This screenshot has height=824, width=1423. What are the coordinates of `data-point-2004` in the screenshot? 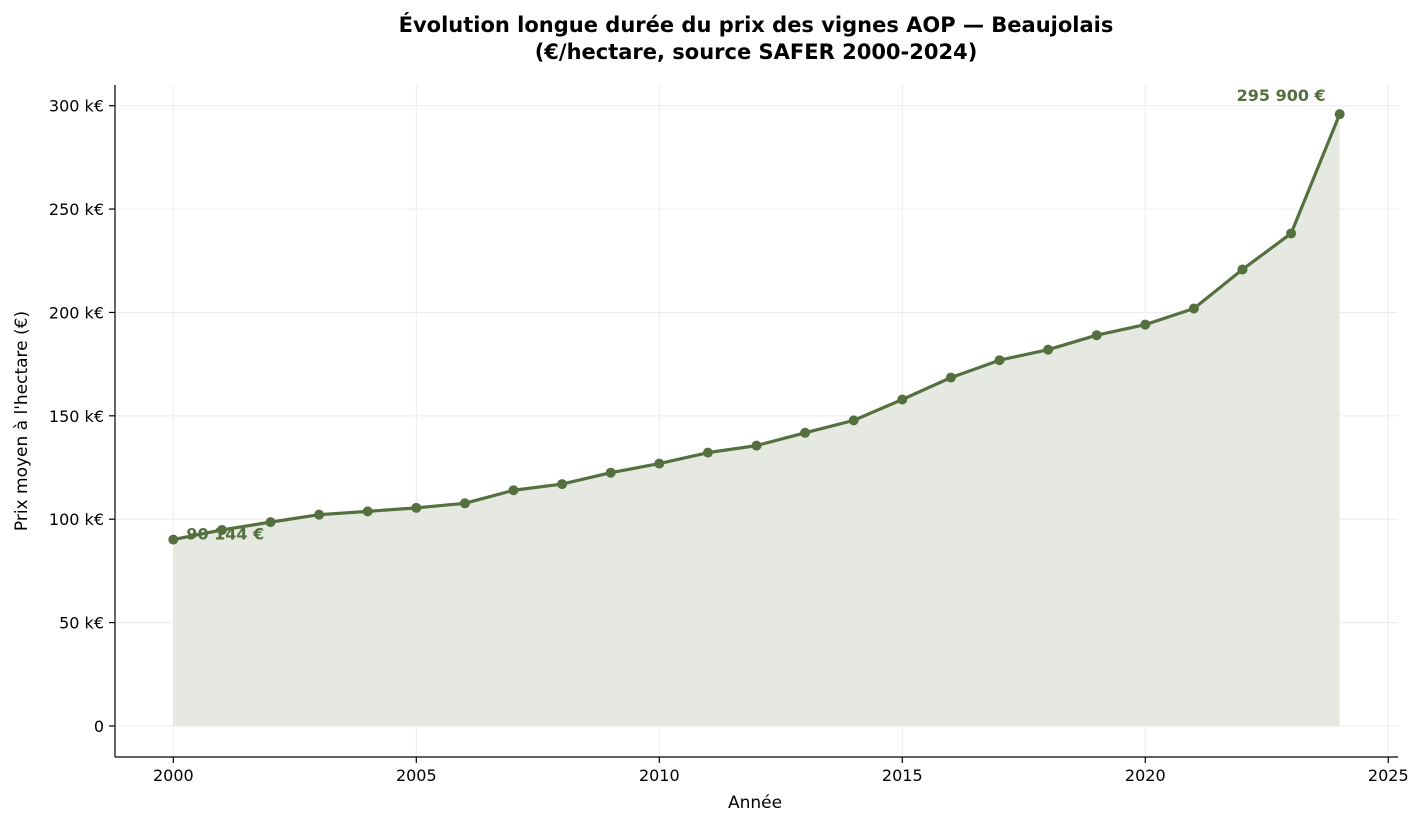 It's located at (367, 511).